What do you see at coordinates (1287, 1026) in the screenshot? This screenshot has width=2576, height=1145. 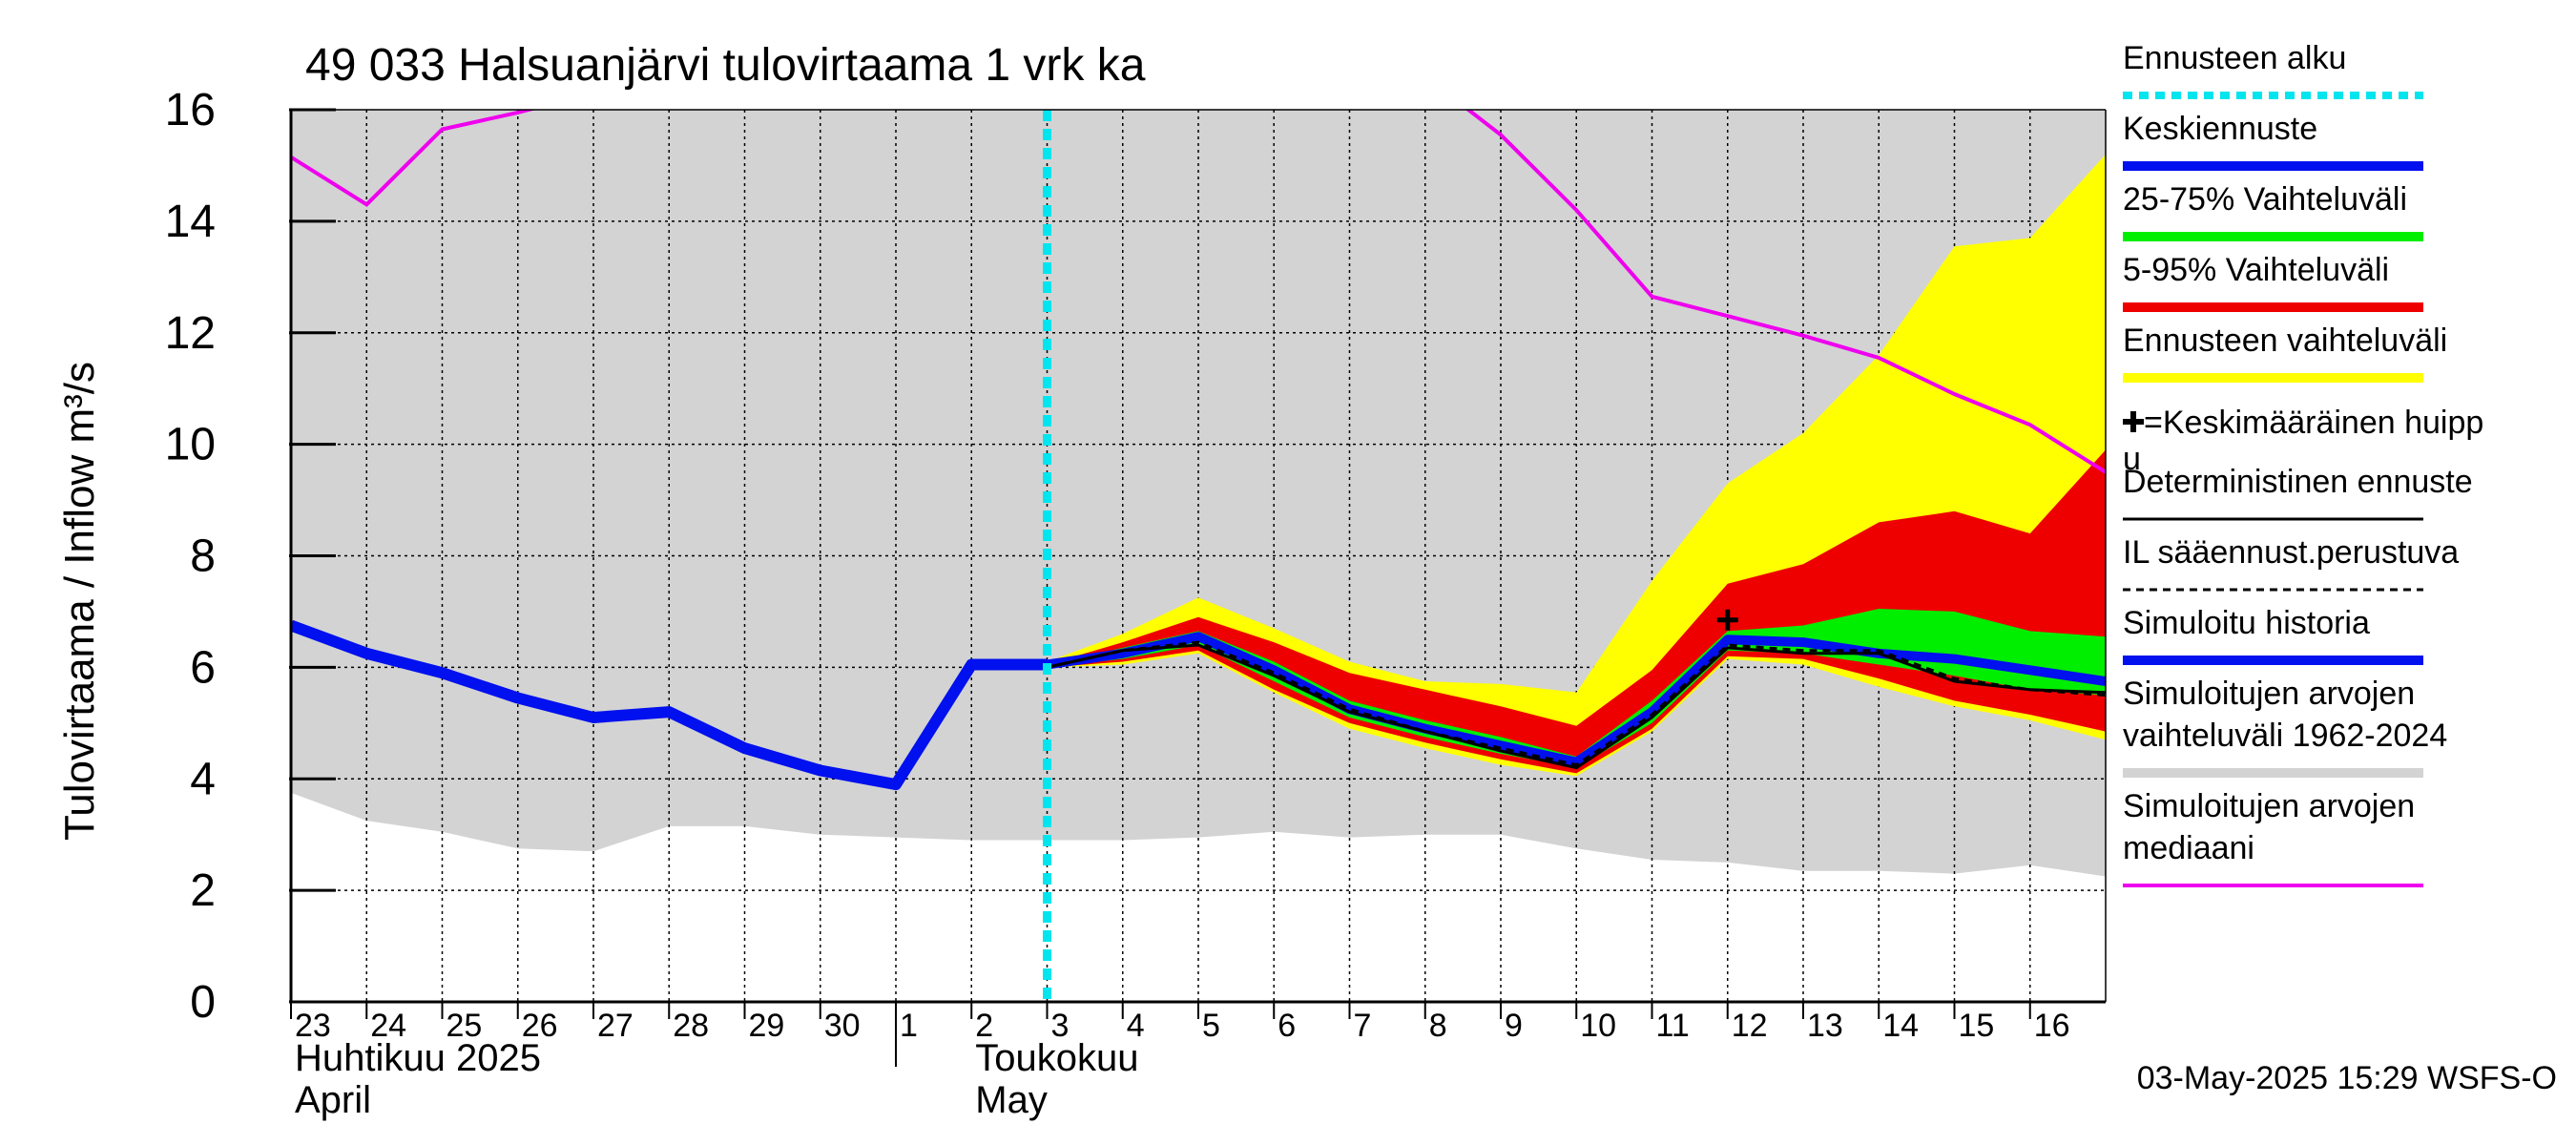 I see `x-tick-label: 6` at bounding box center [1287, 1026].